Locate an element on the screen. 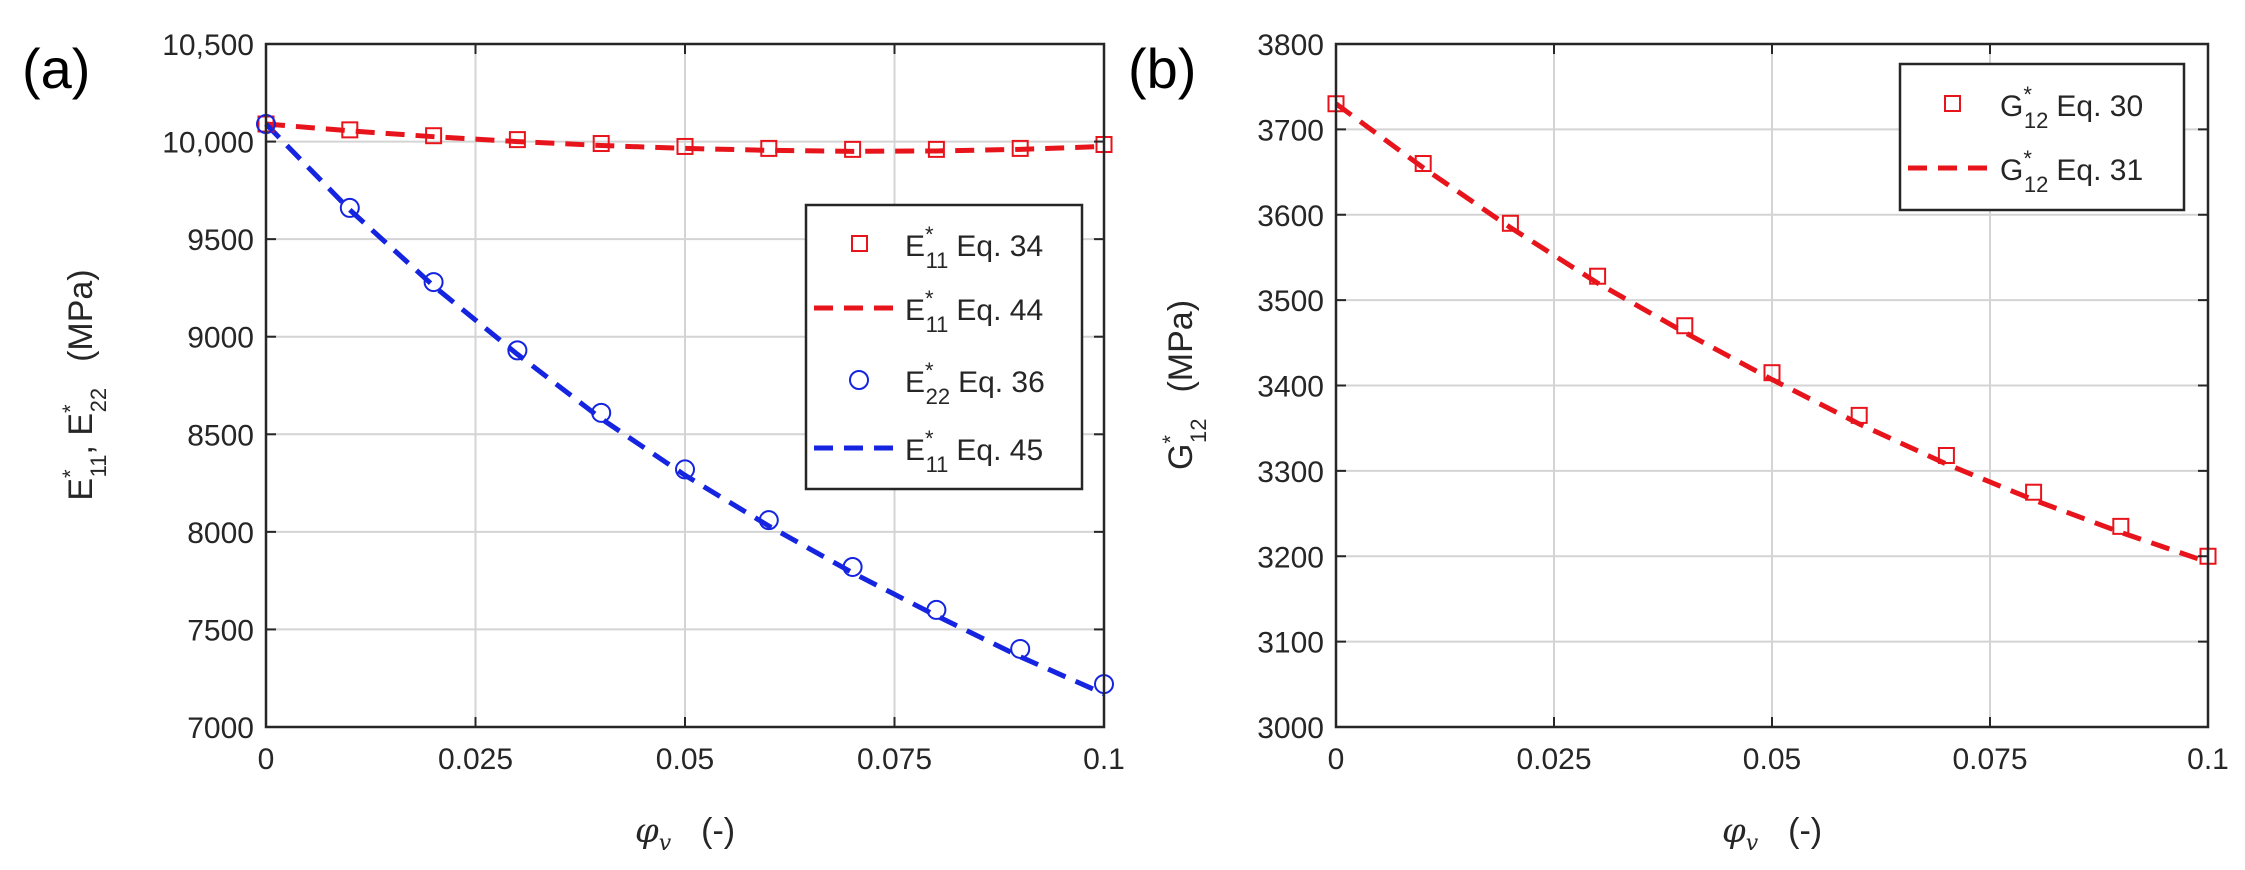 Image resolution: width=2245 pixels, height=870 pixels. a-xtick-label-3: 0.075 is located at coordinates (894, 759).